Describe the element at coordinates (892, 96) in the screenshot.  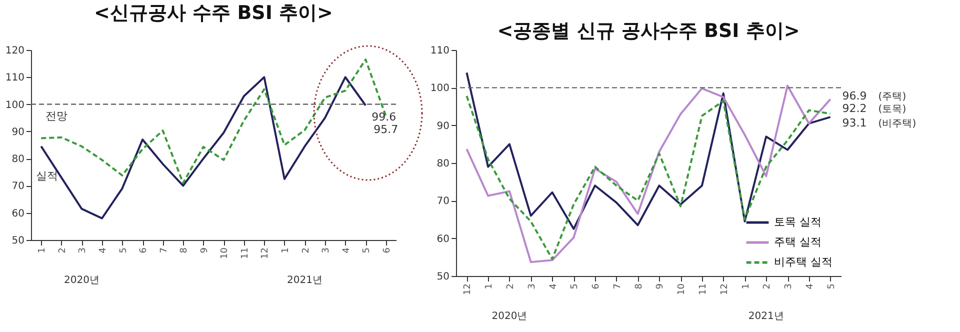
I see `text: (주택)` at that location.